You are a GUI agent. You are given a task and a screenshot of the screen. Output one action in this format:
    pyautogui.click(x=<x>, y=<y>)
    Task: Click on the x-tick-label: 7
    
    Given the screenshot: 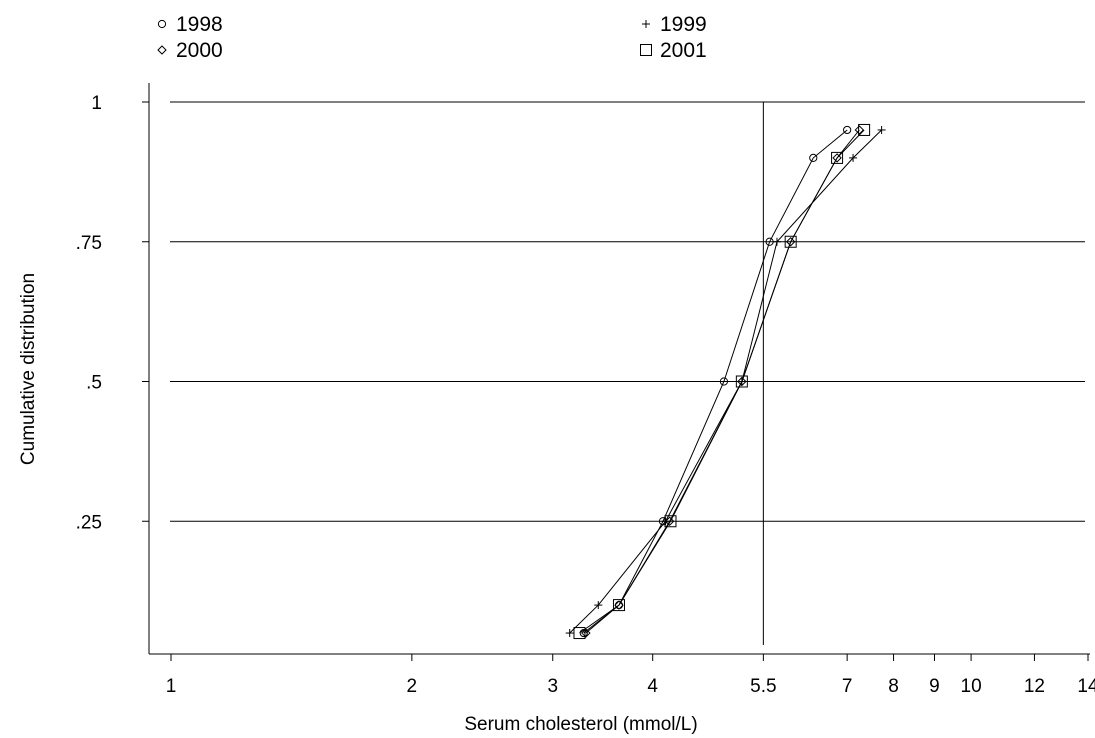 What is the action you would take?
    pyautogui.click(x=847, y=686)
    